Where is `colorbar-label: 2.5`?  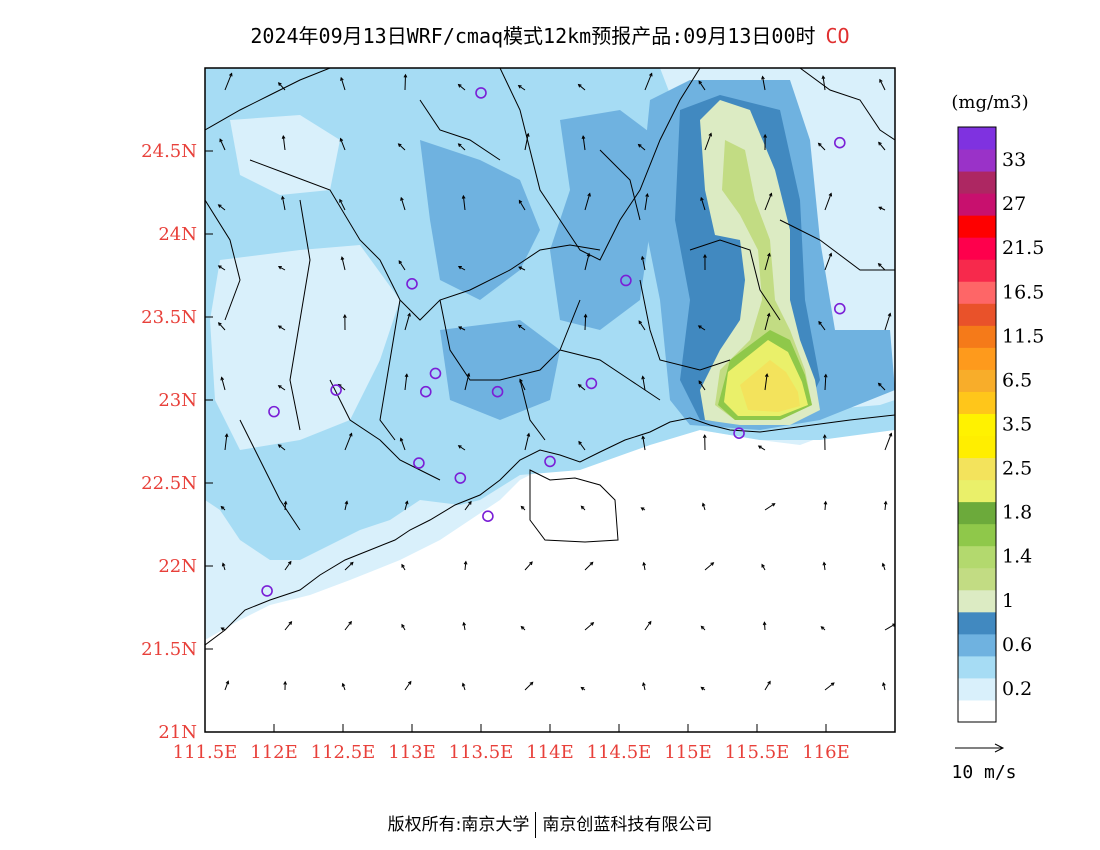
colorbar-label: 2.5 is located at coordinates (1017, 469).